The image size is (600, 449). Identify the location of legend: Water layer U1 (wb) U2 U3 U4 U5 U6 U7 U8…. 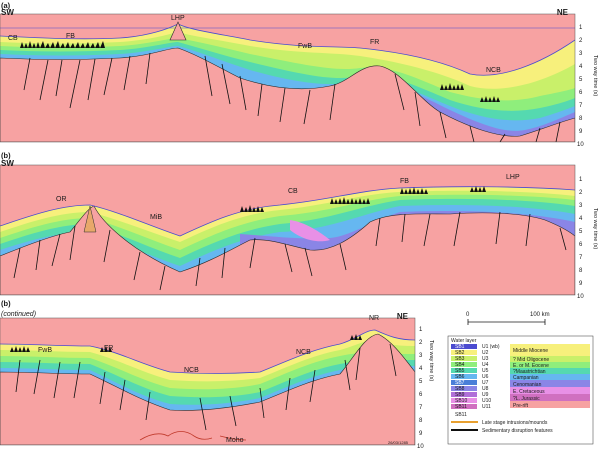
(520, 390).